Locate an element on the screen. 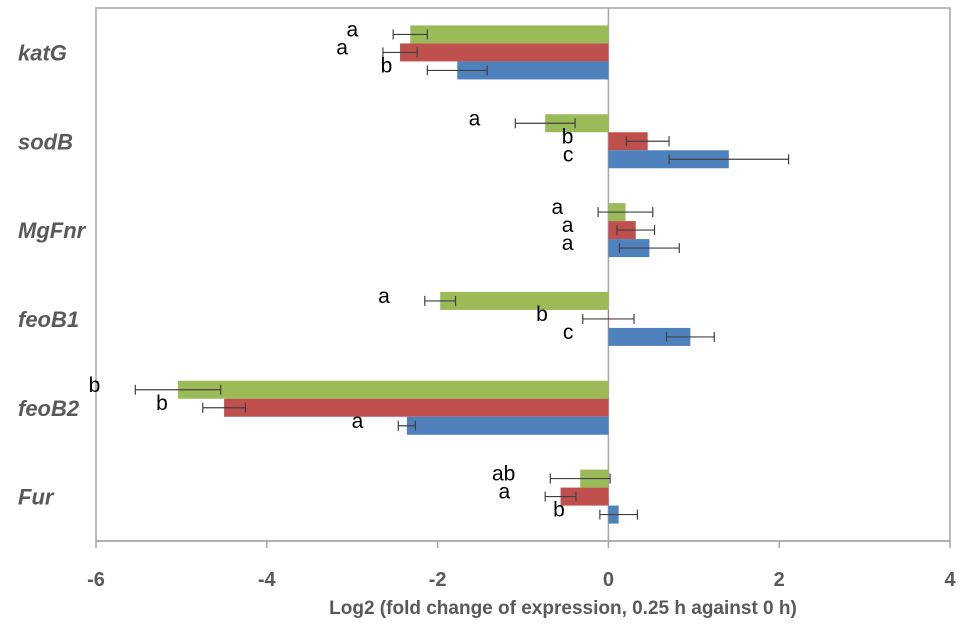  category-labels-layer: katG sodB MgFnr feoB1 feoB2 Fur is located at coordinates (52, 274).